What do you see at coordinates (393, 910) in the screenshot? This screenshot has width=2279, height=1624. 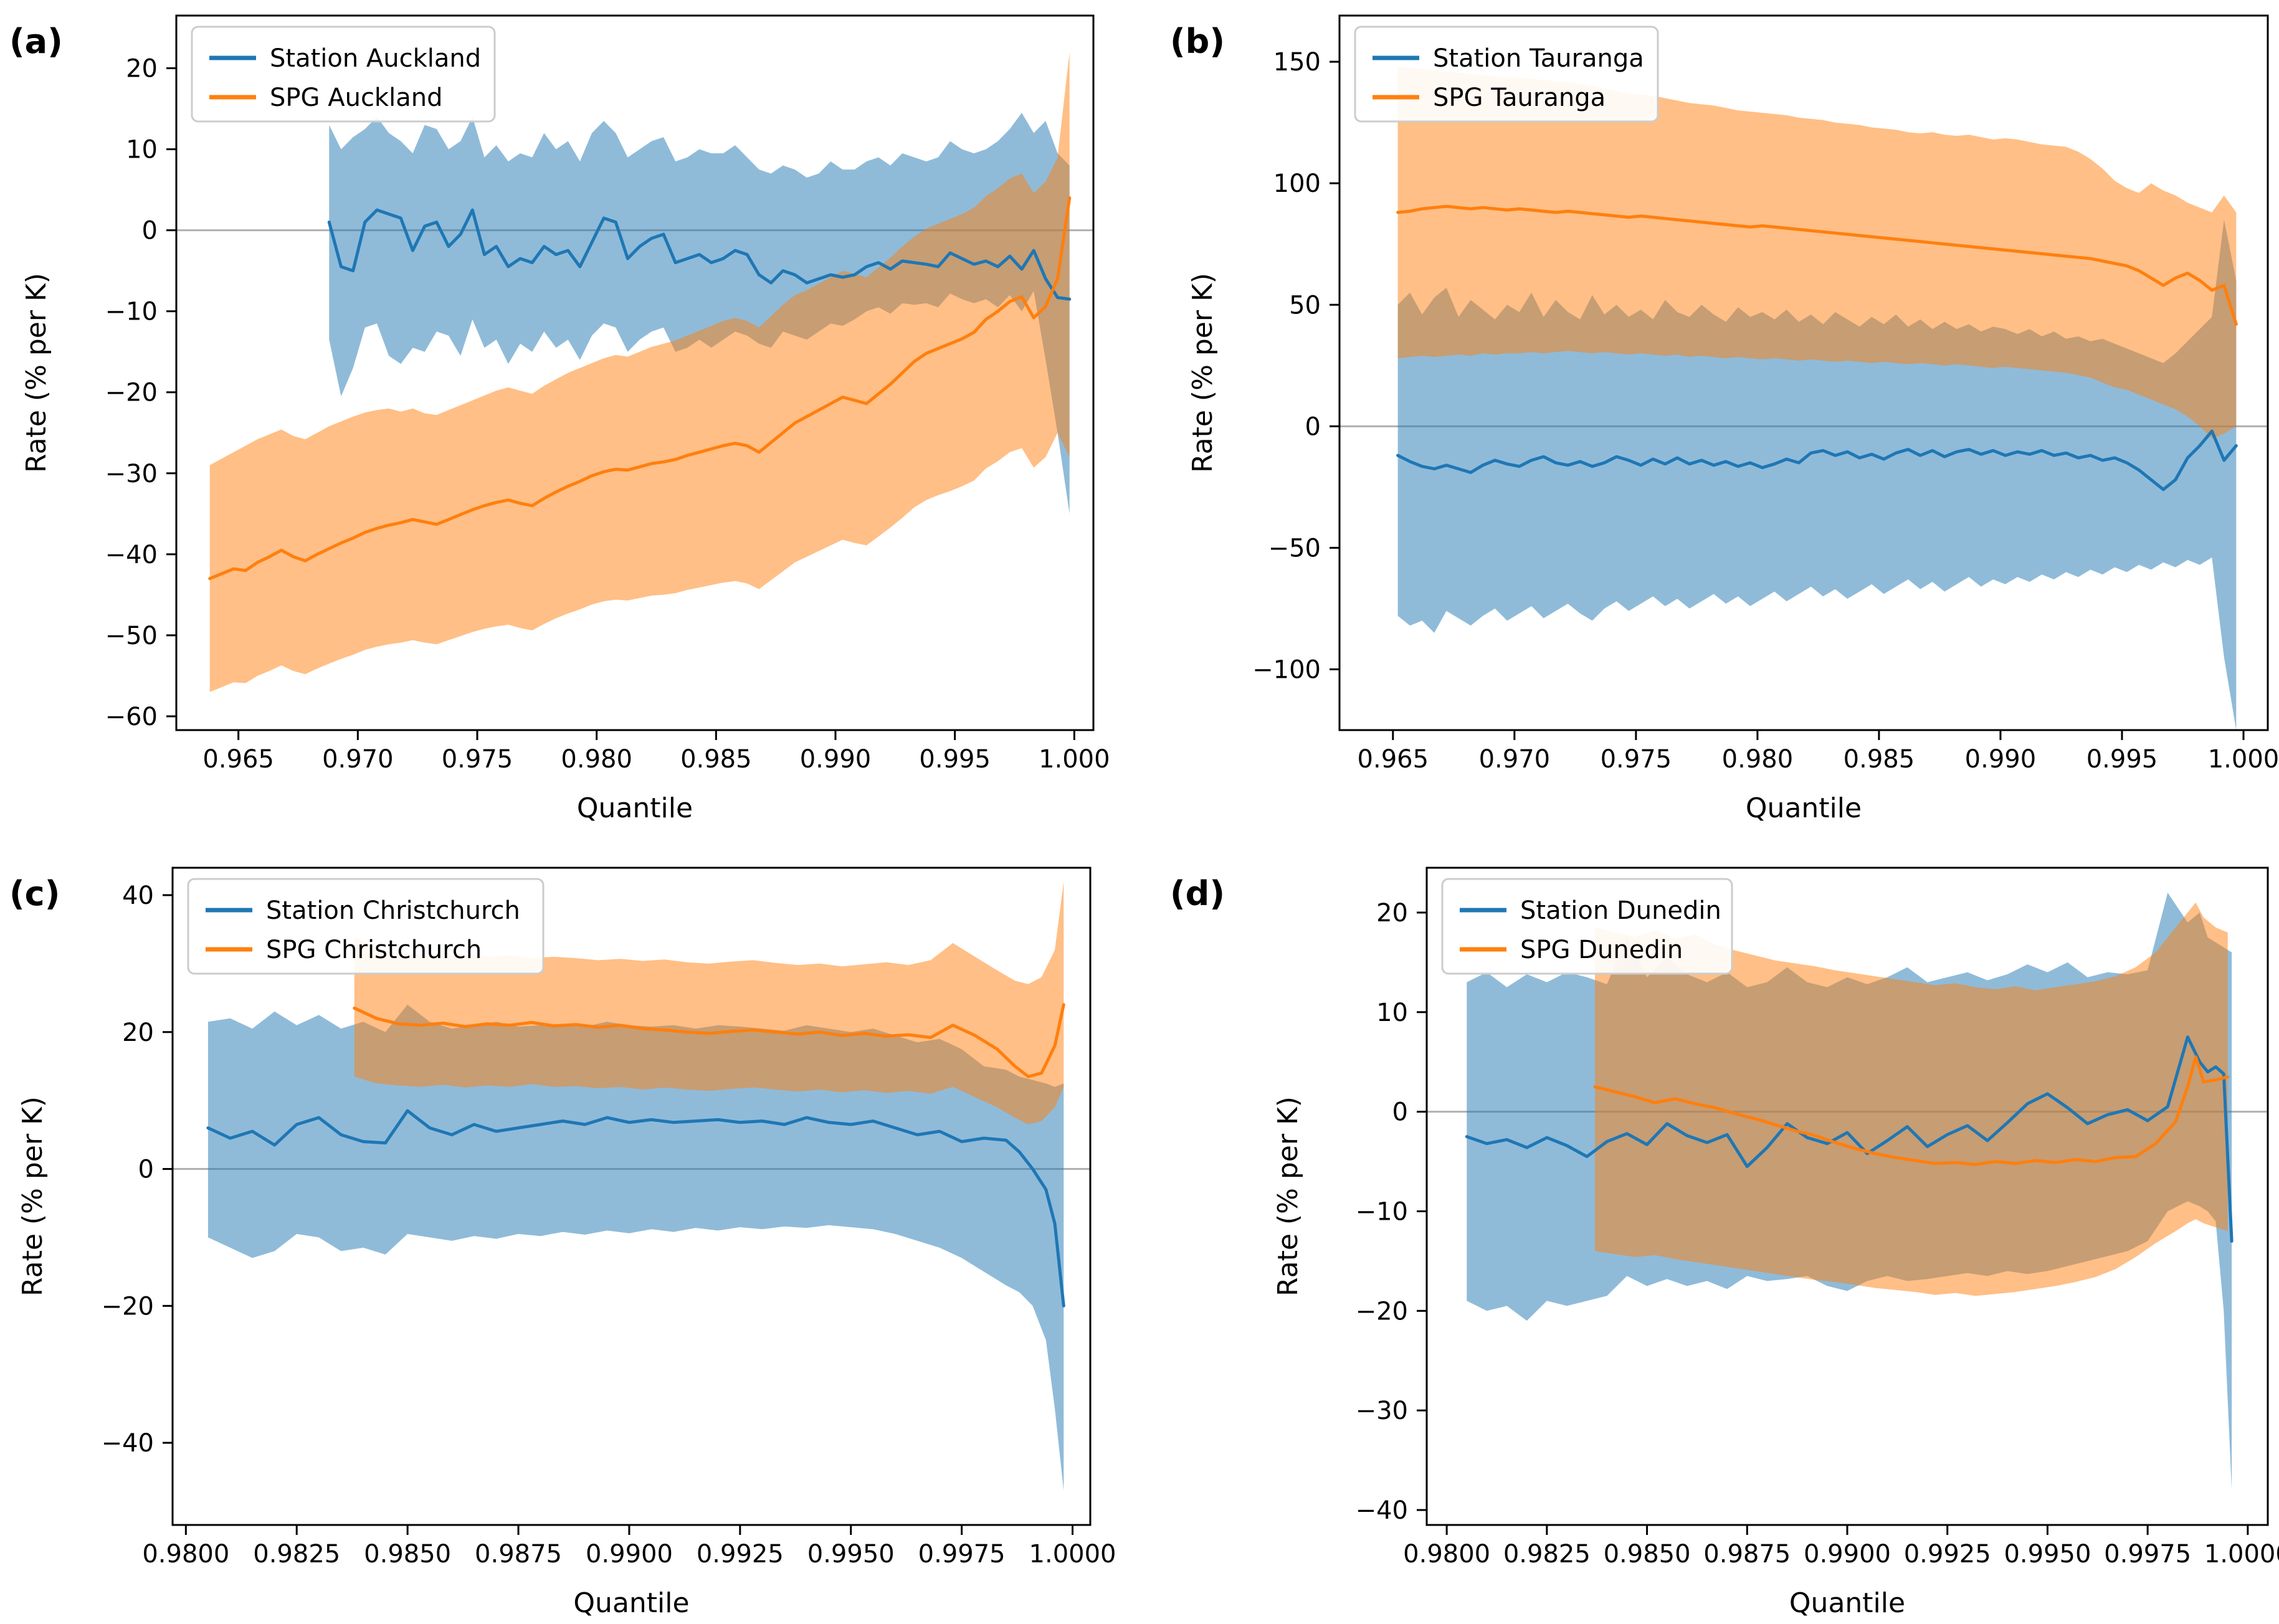 I see `legend-station-label: Station Christchurch` at bounding box center [393, 910].